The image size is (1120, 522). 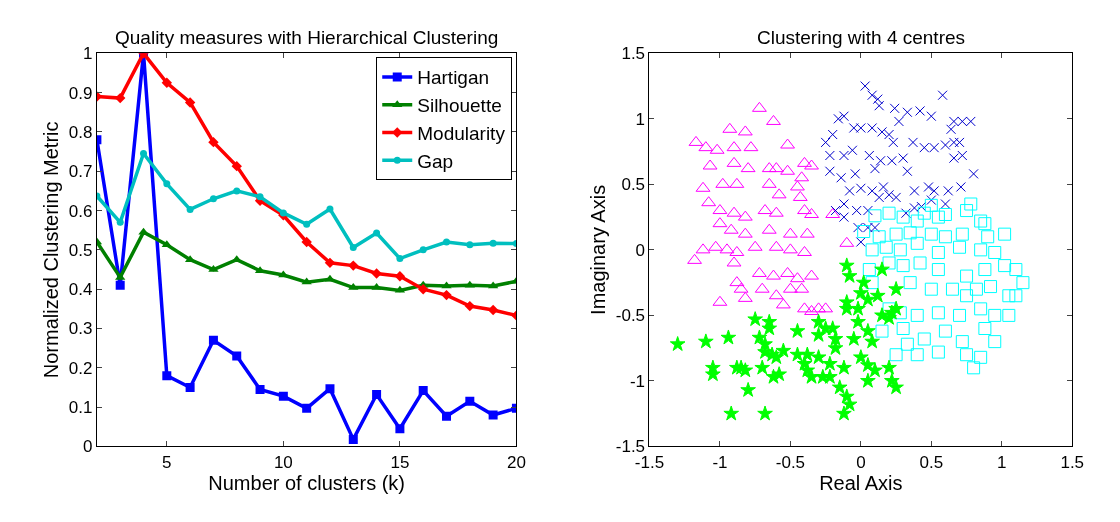 What do you see at coordinates (720, 462) in the screenshot?
I see `x-tick-label: -1` at bounding box center [720, 462].